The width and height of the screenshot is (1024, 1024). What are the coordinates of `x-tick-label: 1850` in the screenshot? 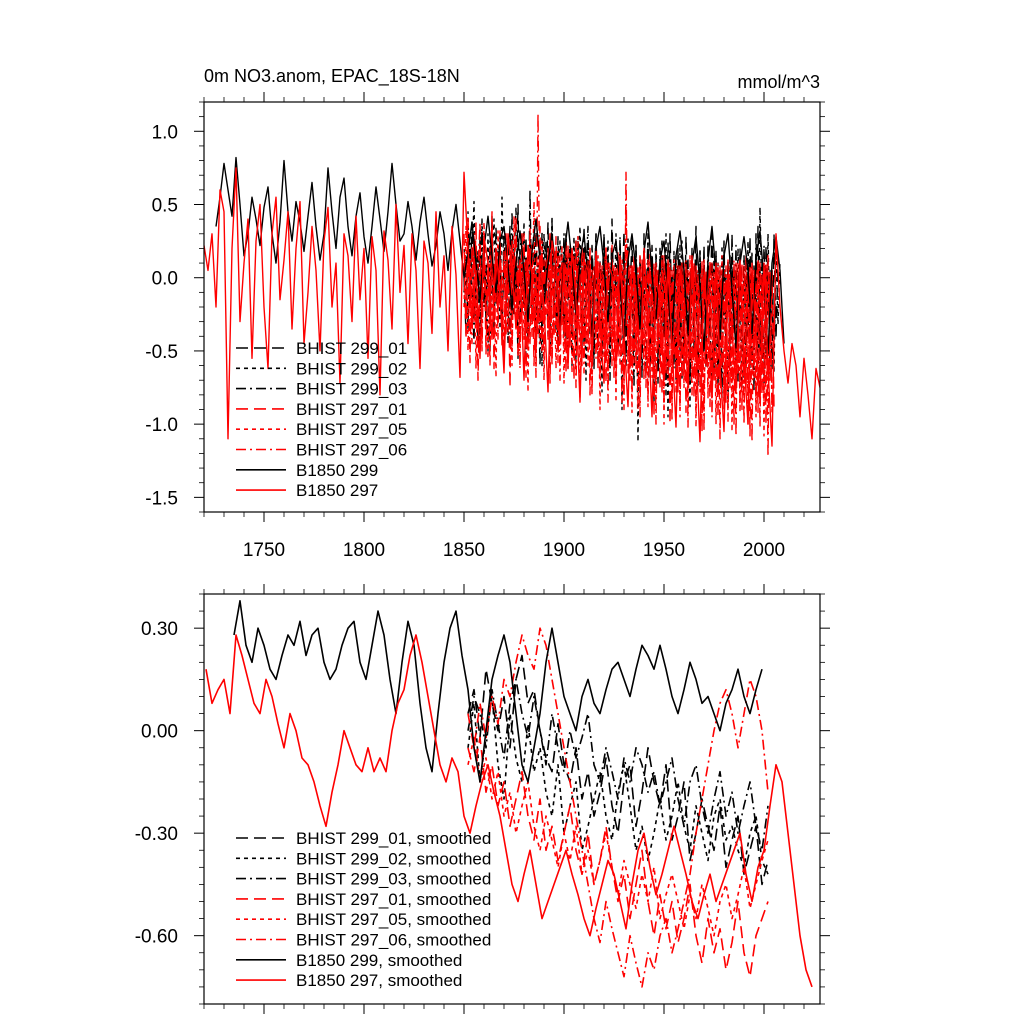 It's located at (464, 550).